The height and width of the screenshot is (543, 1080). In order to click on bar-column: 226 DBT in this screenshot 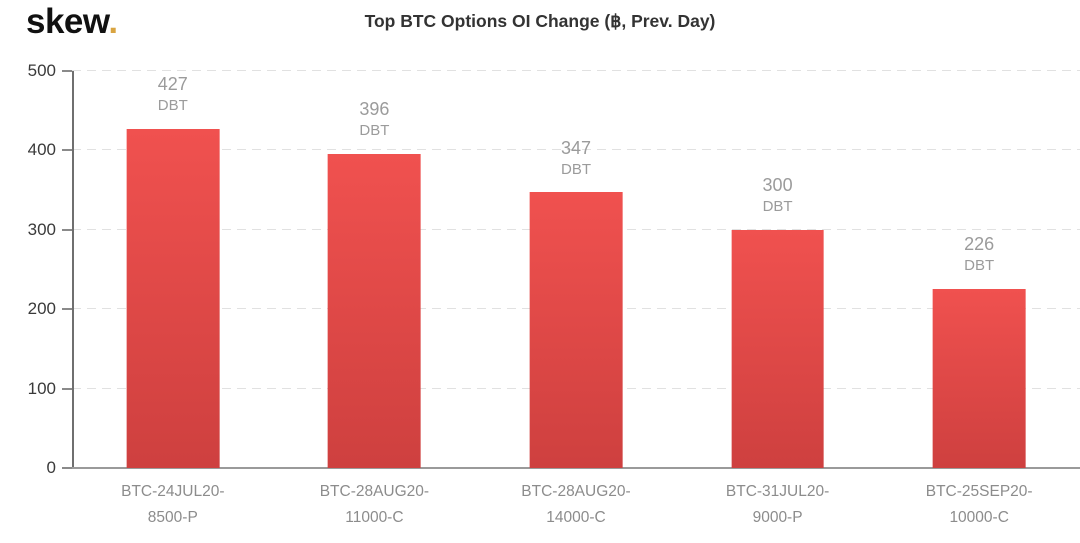, I will do `click(979, 269)`.